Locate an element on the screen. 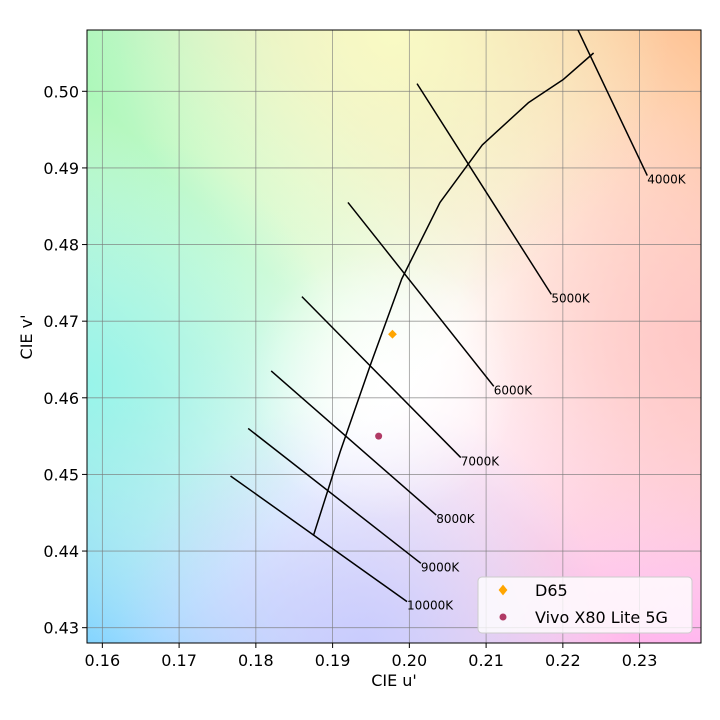 The width and height of the screenshot is (720, 720). cct-label: 4000K is located at coordinates (667, 180).